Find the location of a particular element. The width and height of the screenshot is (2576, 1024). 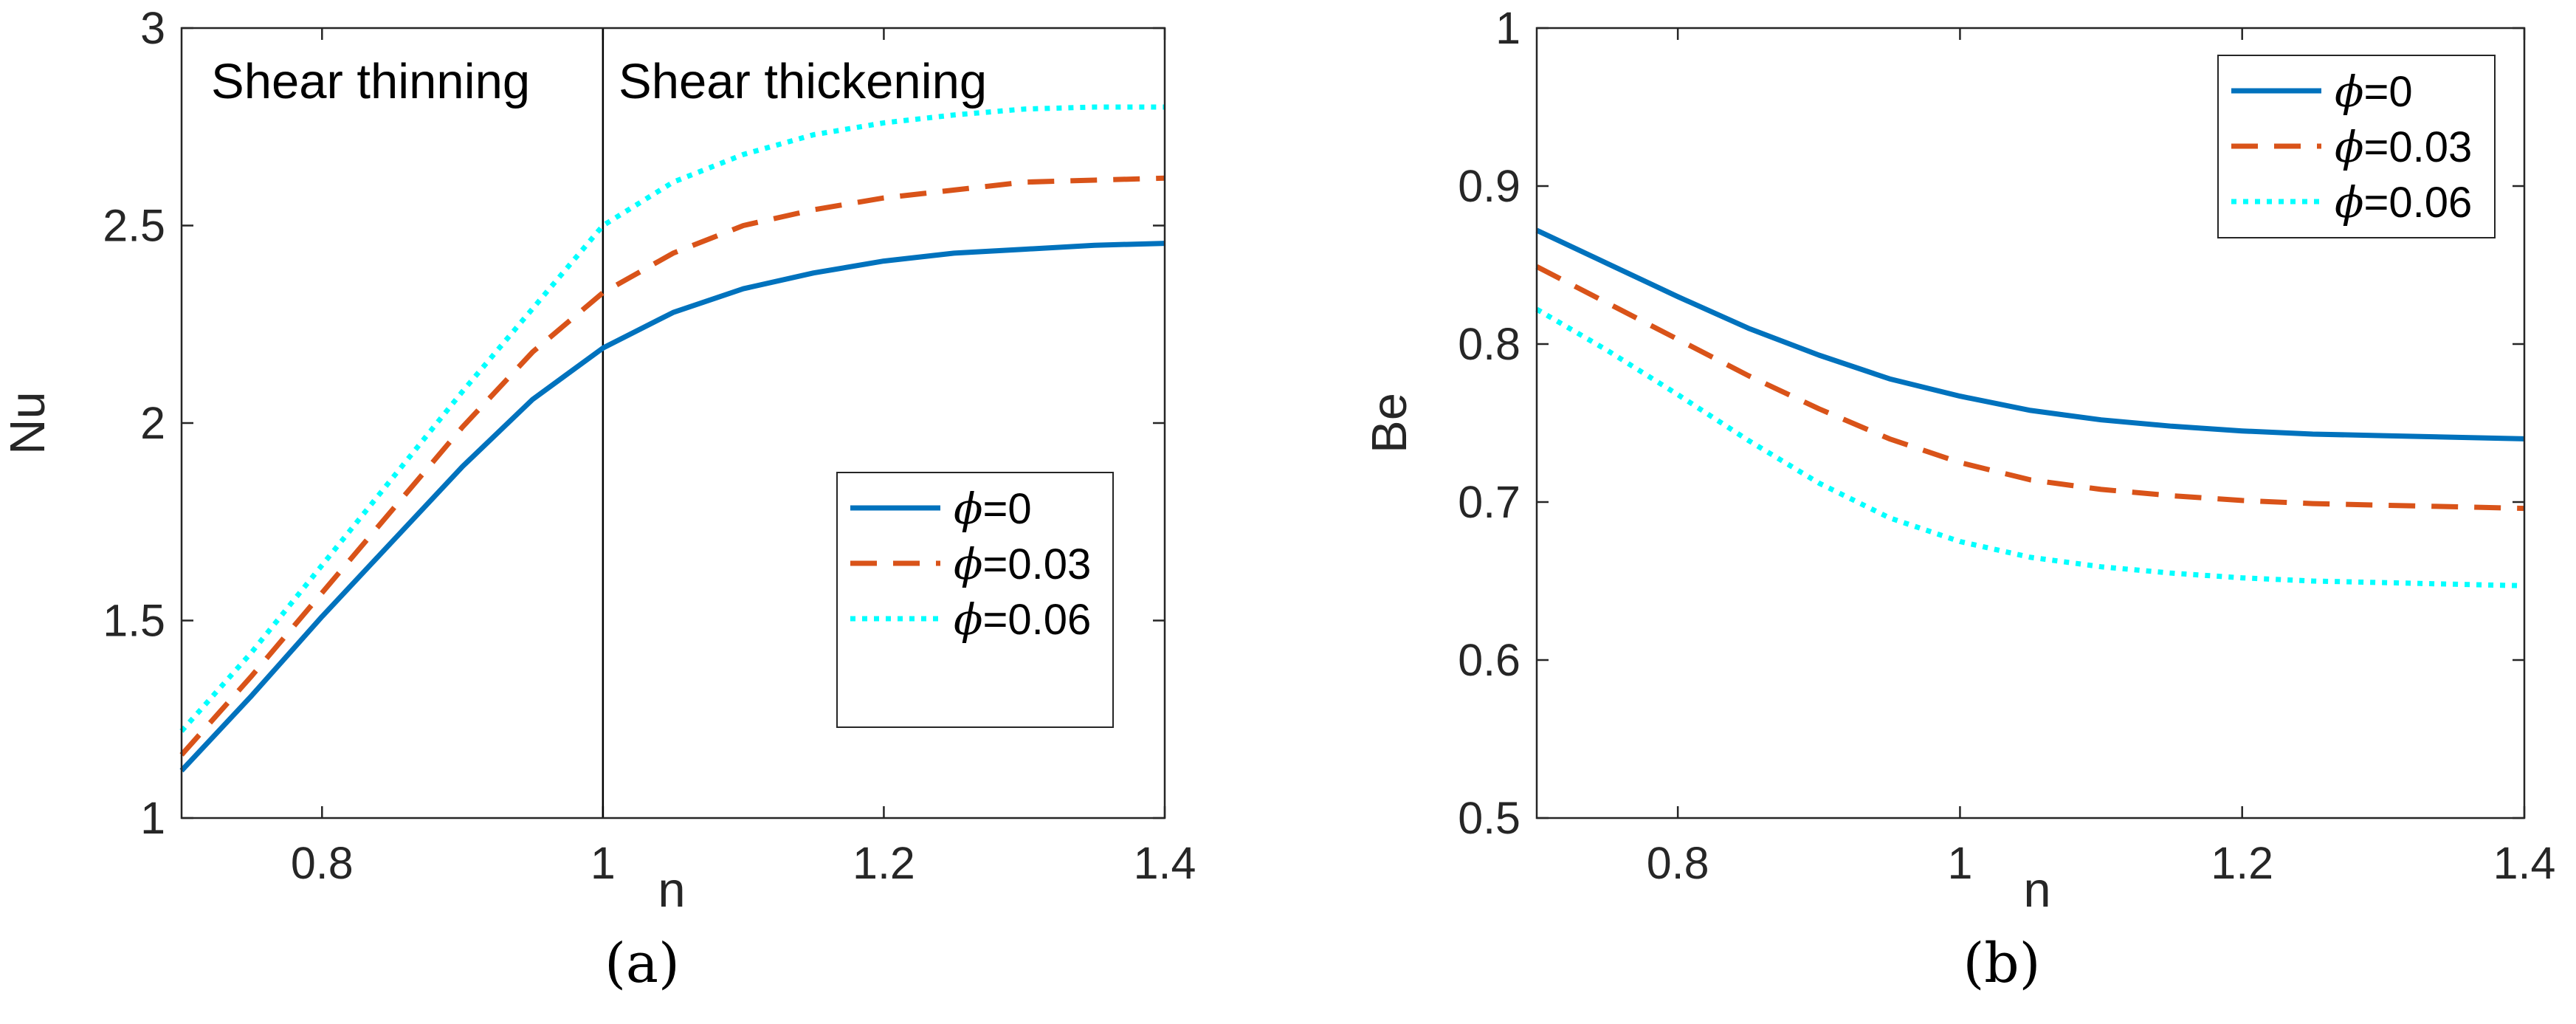

y-tick-label: 2 is located at coordinates (152, 423).